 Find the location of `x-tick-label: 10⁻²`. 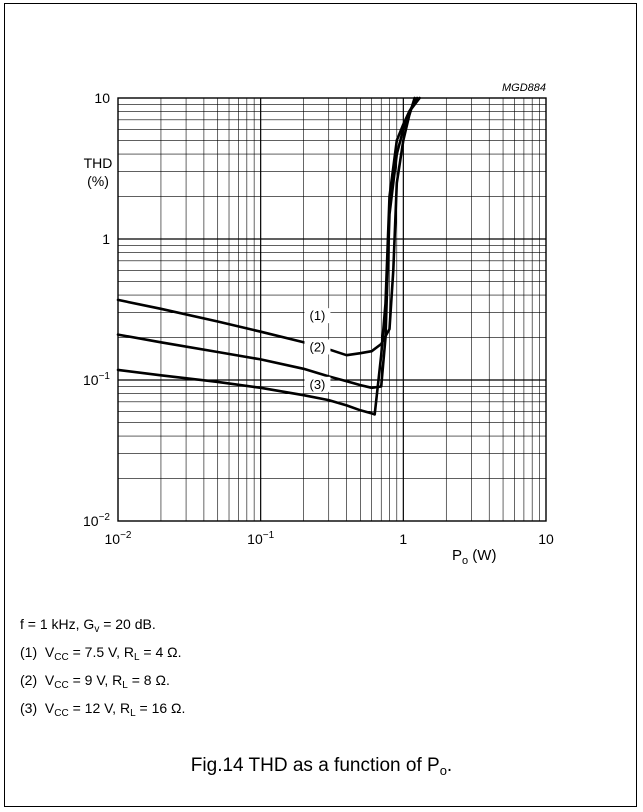

x-tick-label: 10⁻² is located at coordinates (118, 538).